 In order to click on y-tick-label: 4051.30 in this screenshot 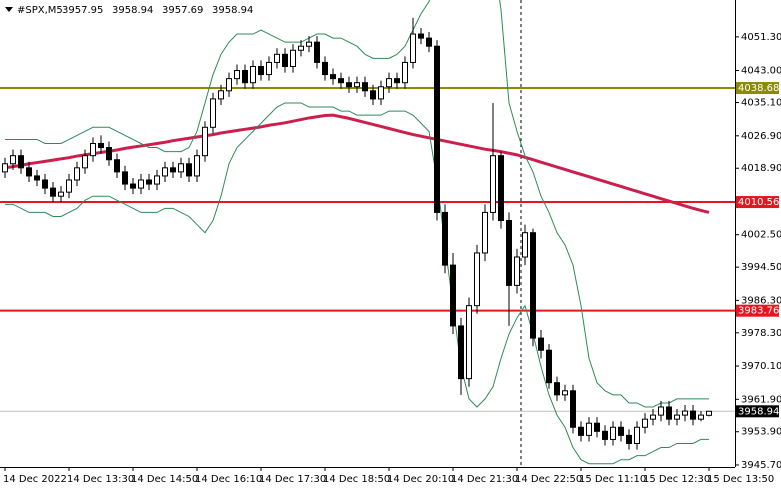, I will do `click(761, 37)`.